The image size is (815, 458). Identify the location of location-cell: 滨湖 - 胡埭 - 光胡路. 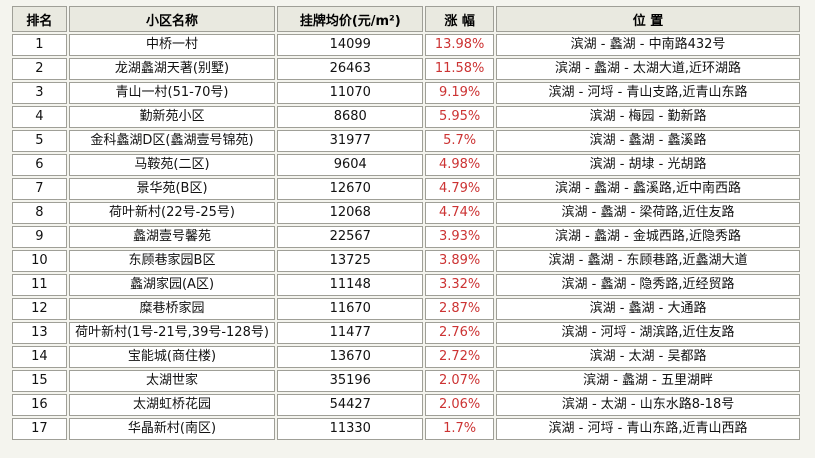
(648, 165).